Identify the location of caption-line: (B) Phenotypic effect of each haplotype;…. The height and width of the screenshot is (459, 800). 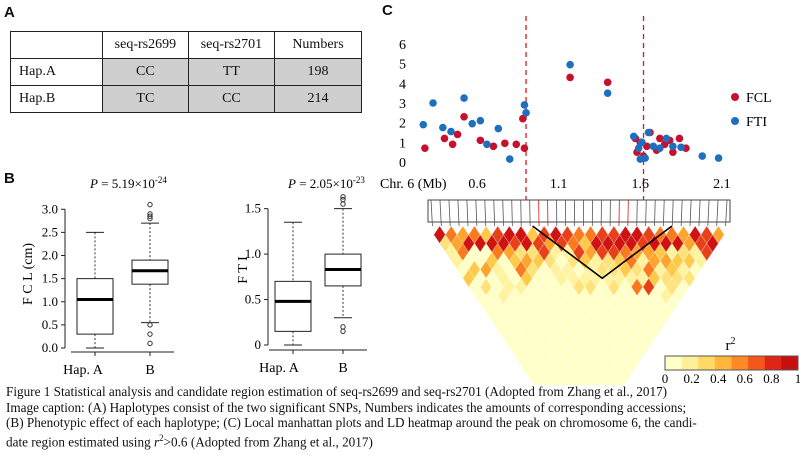
(351, 422).